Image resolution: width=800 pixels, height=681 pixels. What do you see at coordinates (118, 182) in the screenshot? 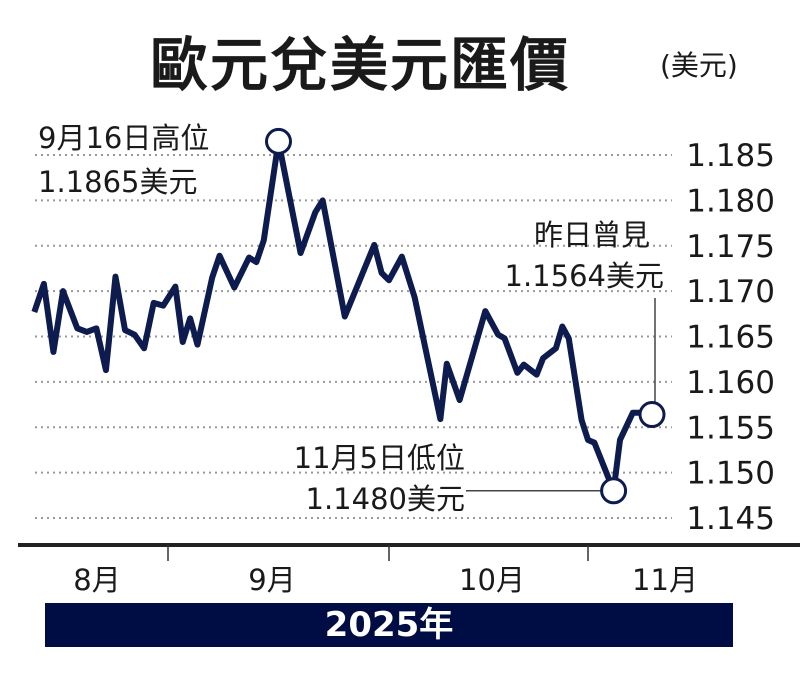
I see `high-annotation-line2: 1.1865美元` at bounding box center [118, 182].